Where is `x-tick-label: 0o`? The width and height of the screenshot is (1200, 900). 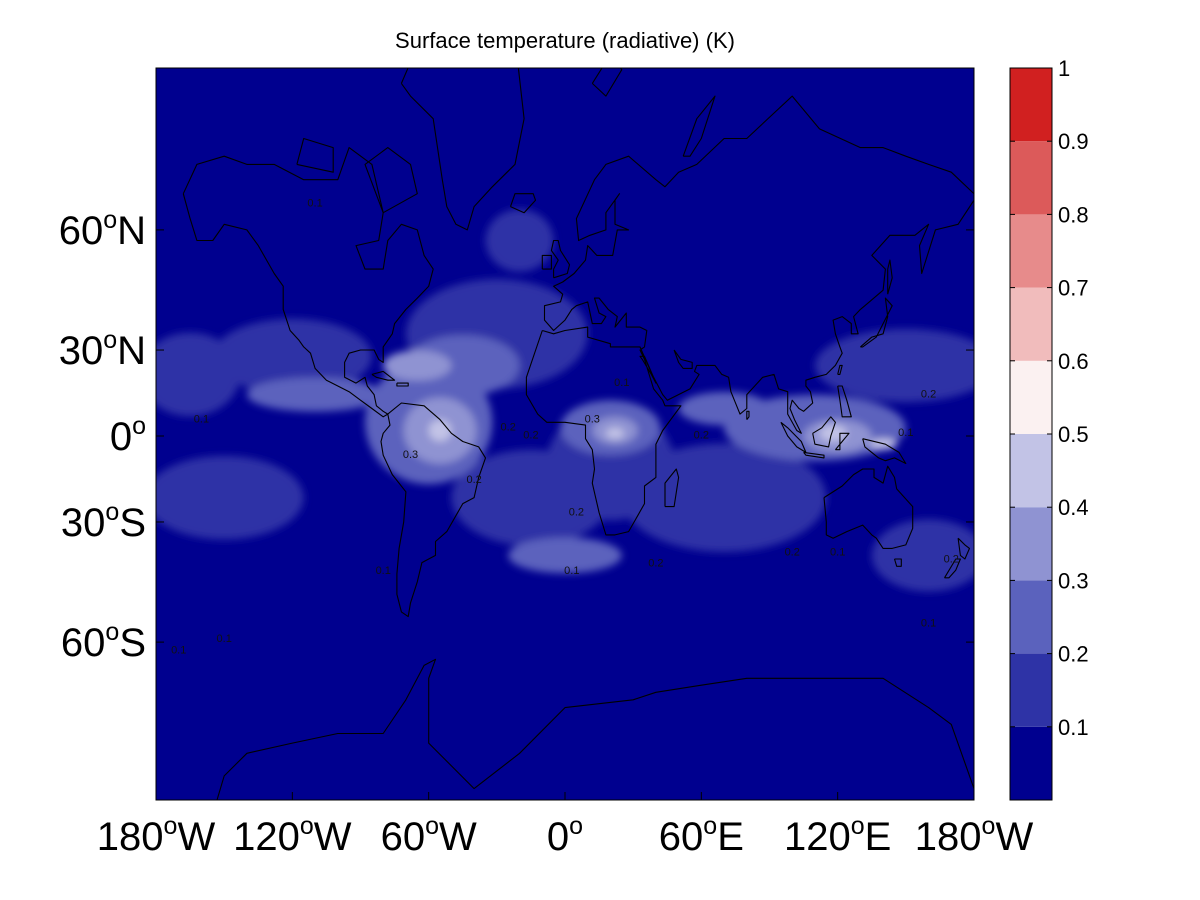
x-tick-label: 0o is located at coordinates (565, 835).